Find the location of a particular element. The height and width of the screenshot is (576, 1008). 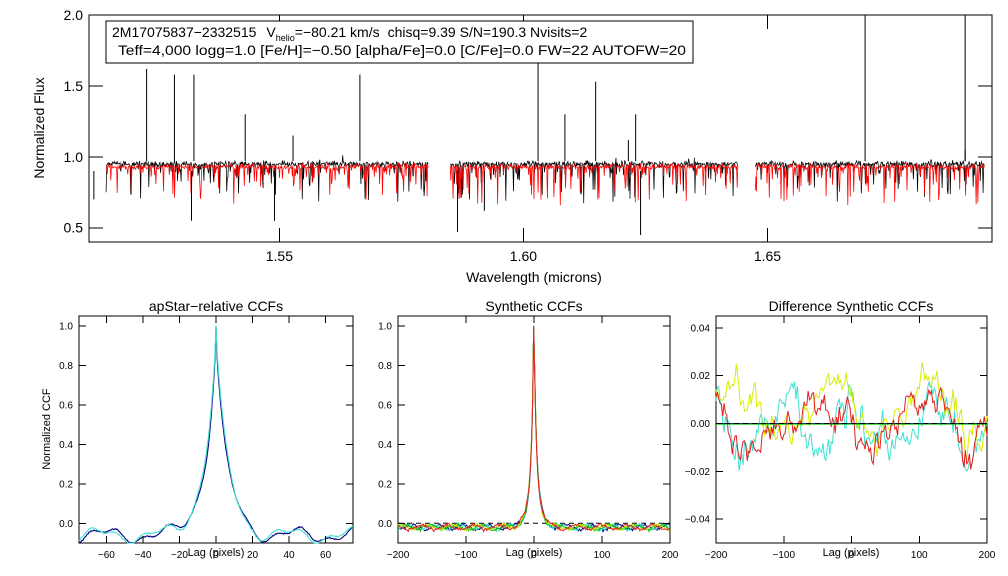

apstar-ccf-x-label: Lag (pixels) is located at coordinates (216, 553).